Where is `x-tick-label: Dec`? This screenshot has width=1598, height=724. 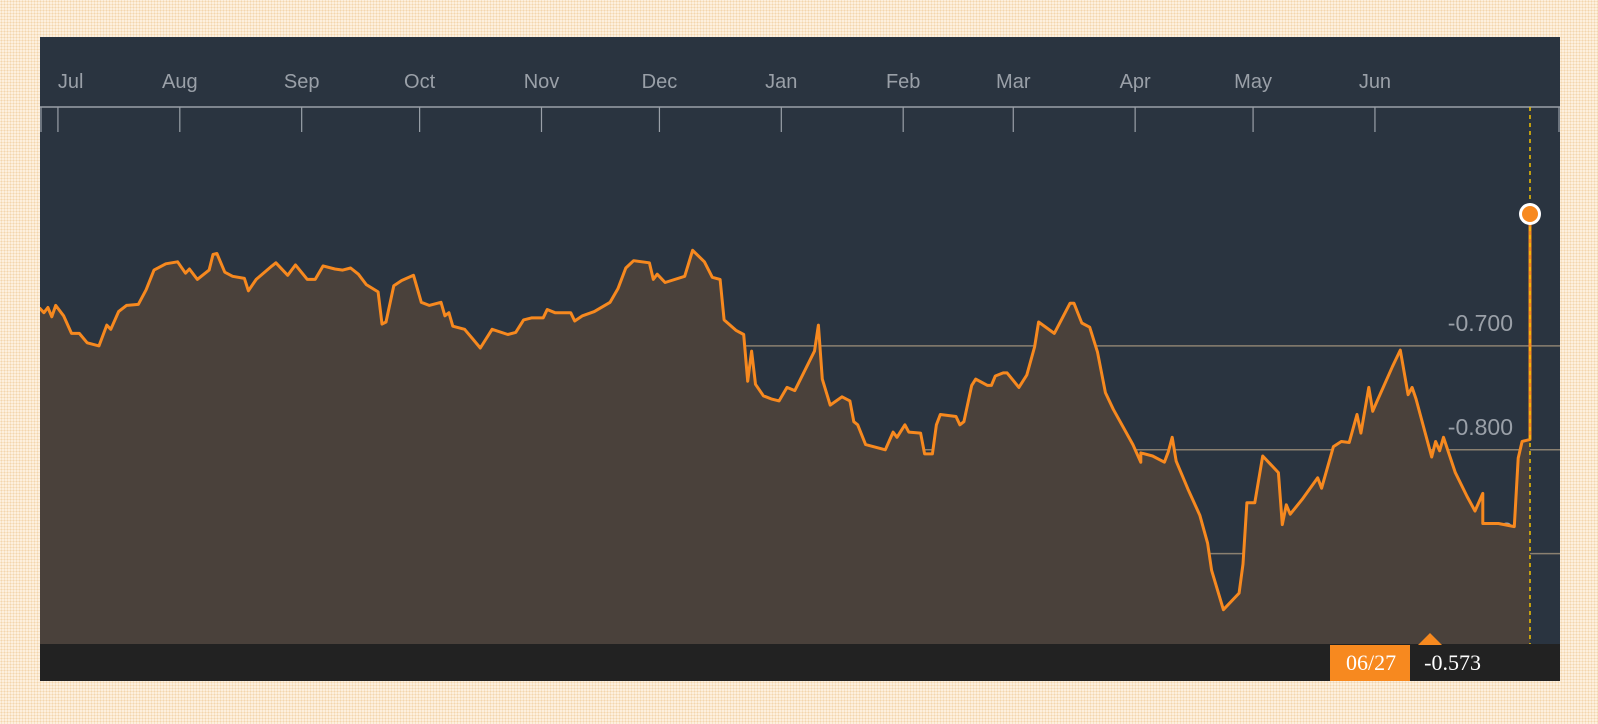
x-tick-label: Dec is located at coordinates (660, 82).